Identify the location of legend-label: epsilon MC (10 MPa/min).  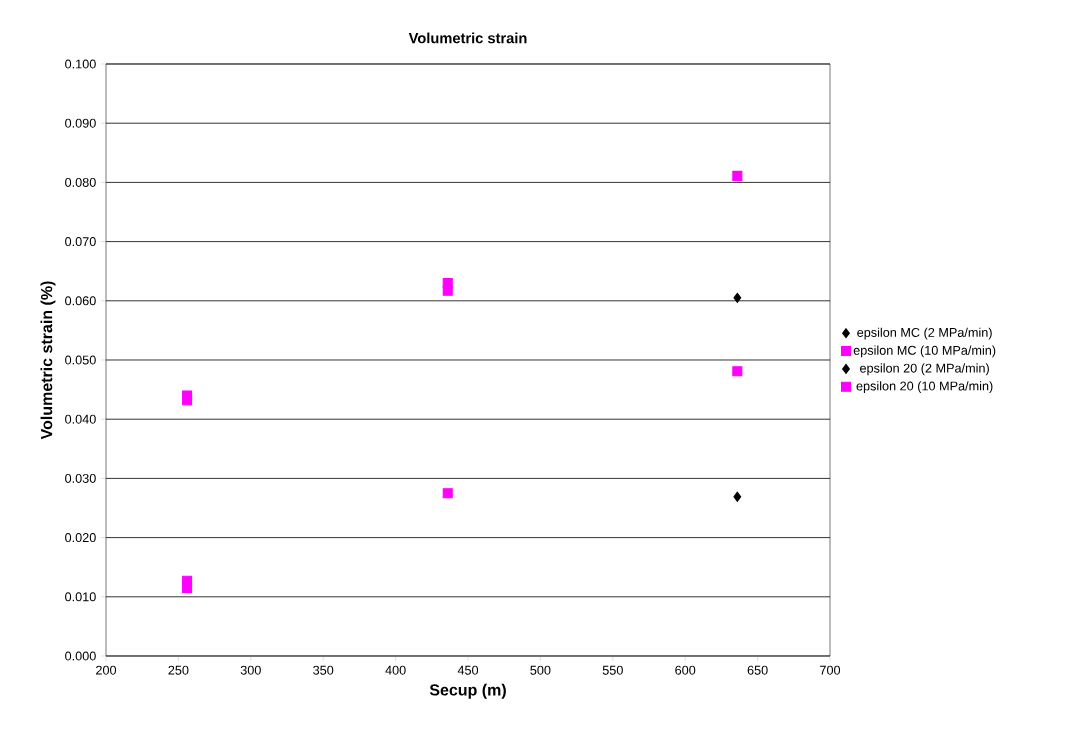
(924, 351).